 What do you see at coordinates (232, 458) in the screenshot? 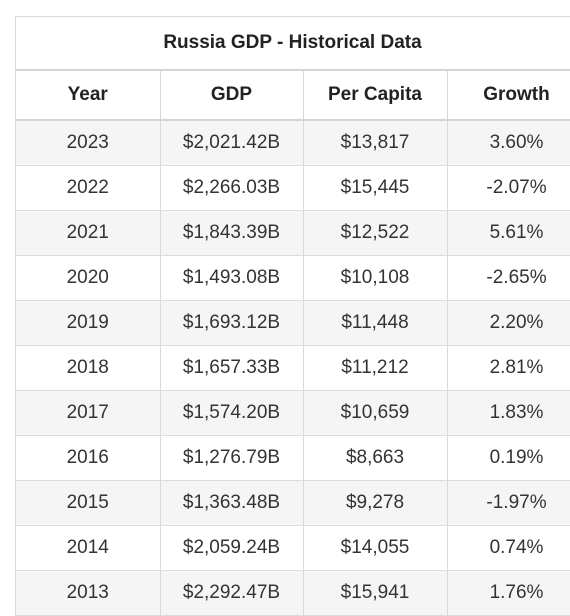
I see `cell-gdp: $1,276.79B` at bounding box center [232, 458].